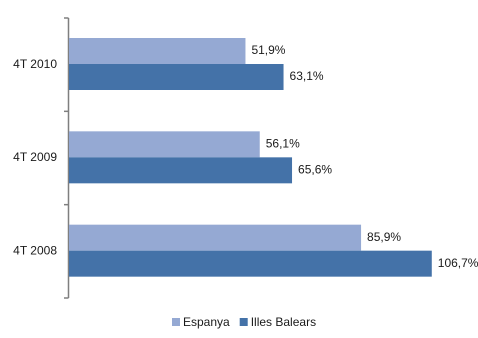 This screenshot has height=338, width=478. What do you see at coordinates (157, 51) in the screenshot?
I see `bar-espanya-4t-2010` at bounding box center [157, 51].